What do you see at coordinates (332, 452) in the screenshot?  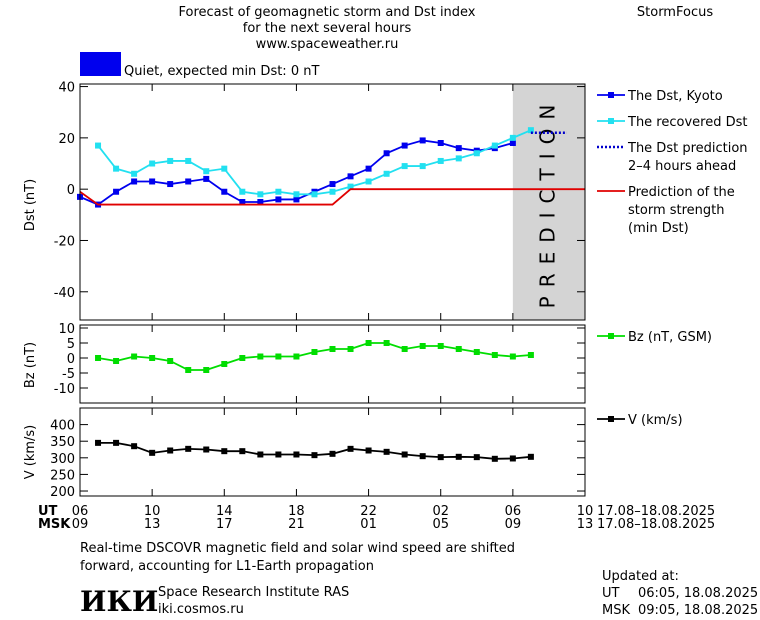 I see `plot-frame` at bounding box center [332, 452].